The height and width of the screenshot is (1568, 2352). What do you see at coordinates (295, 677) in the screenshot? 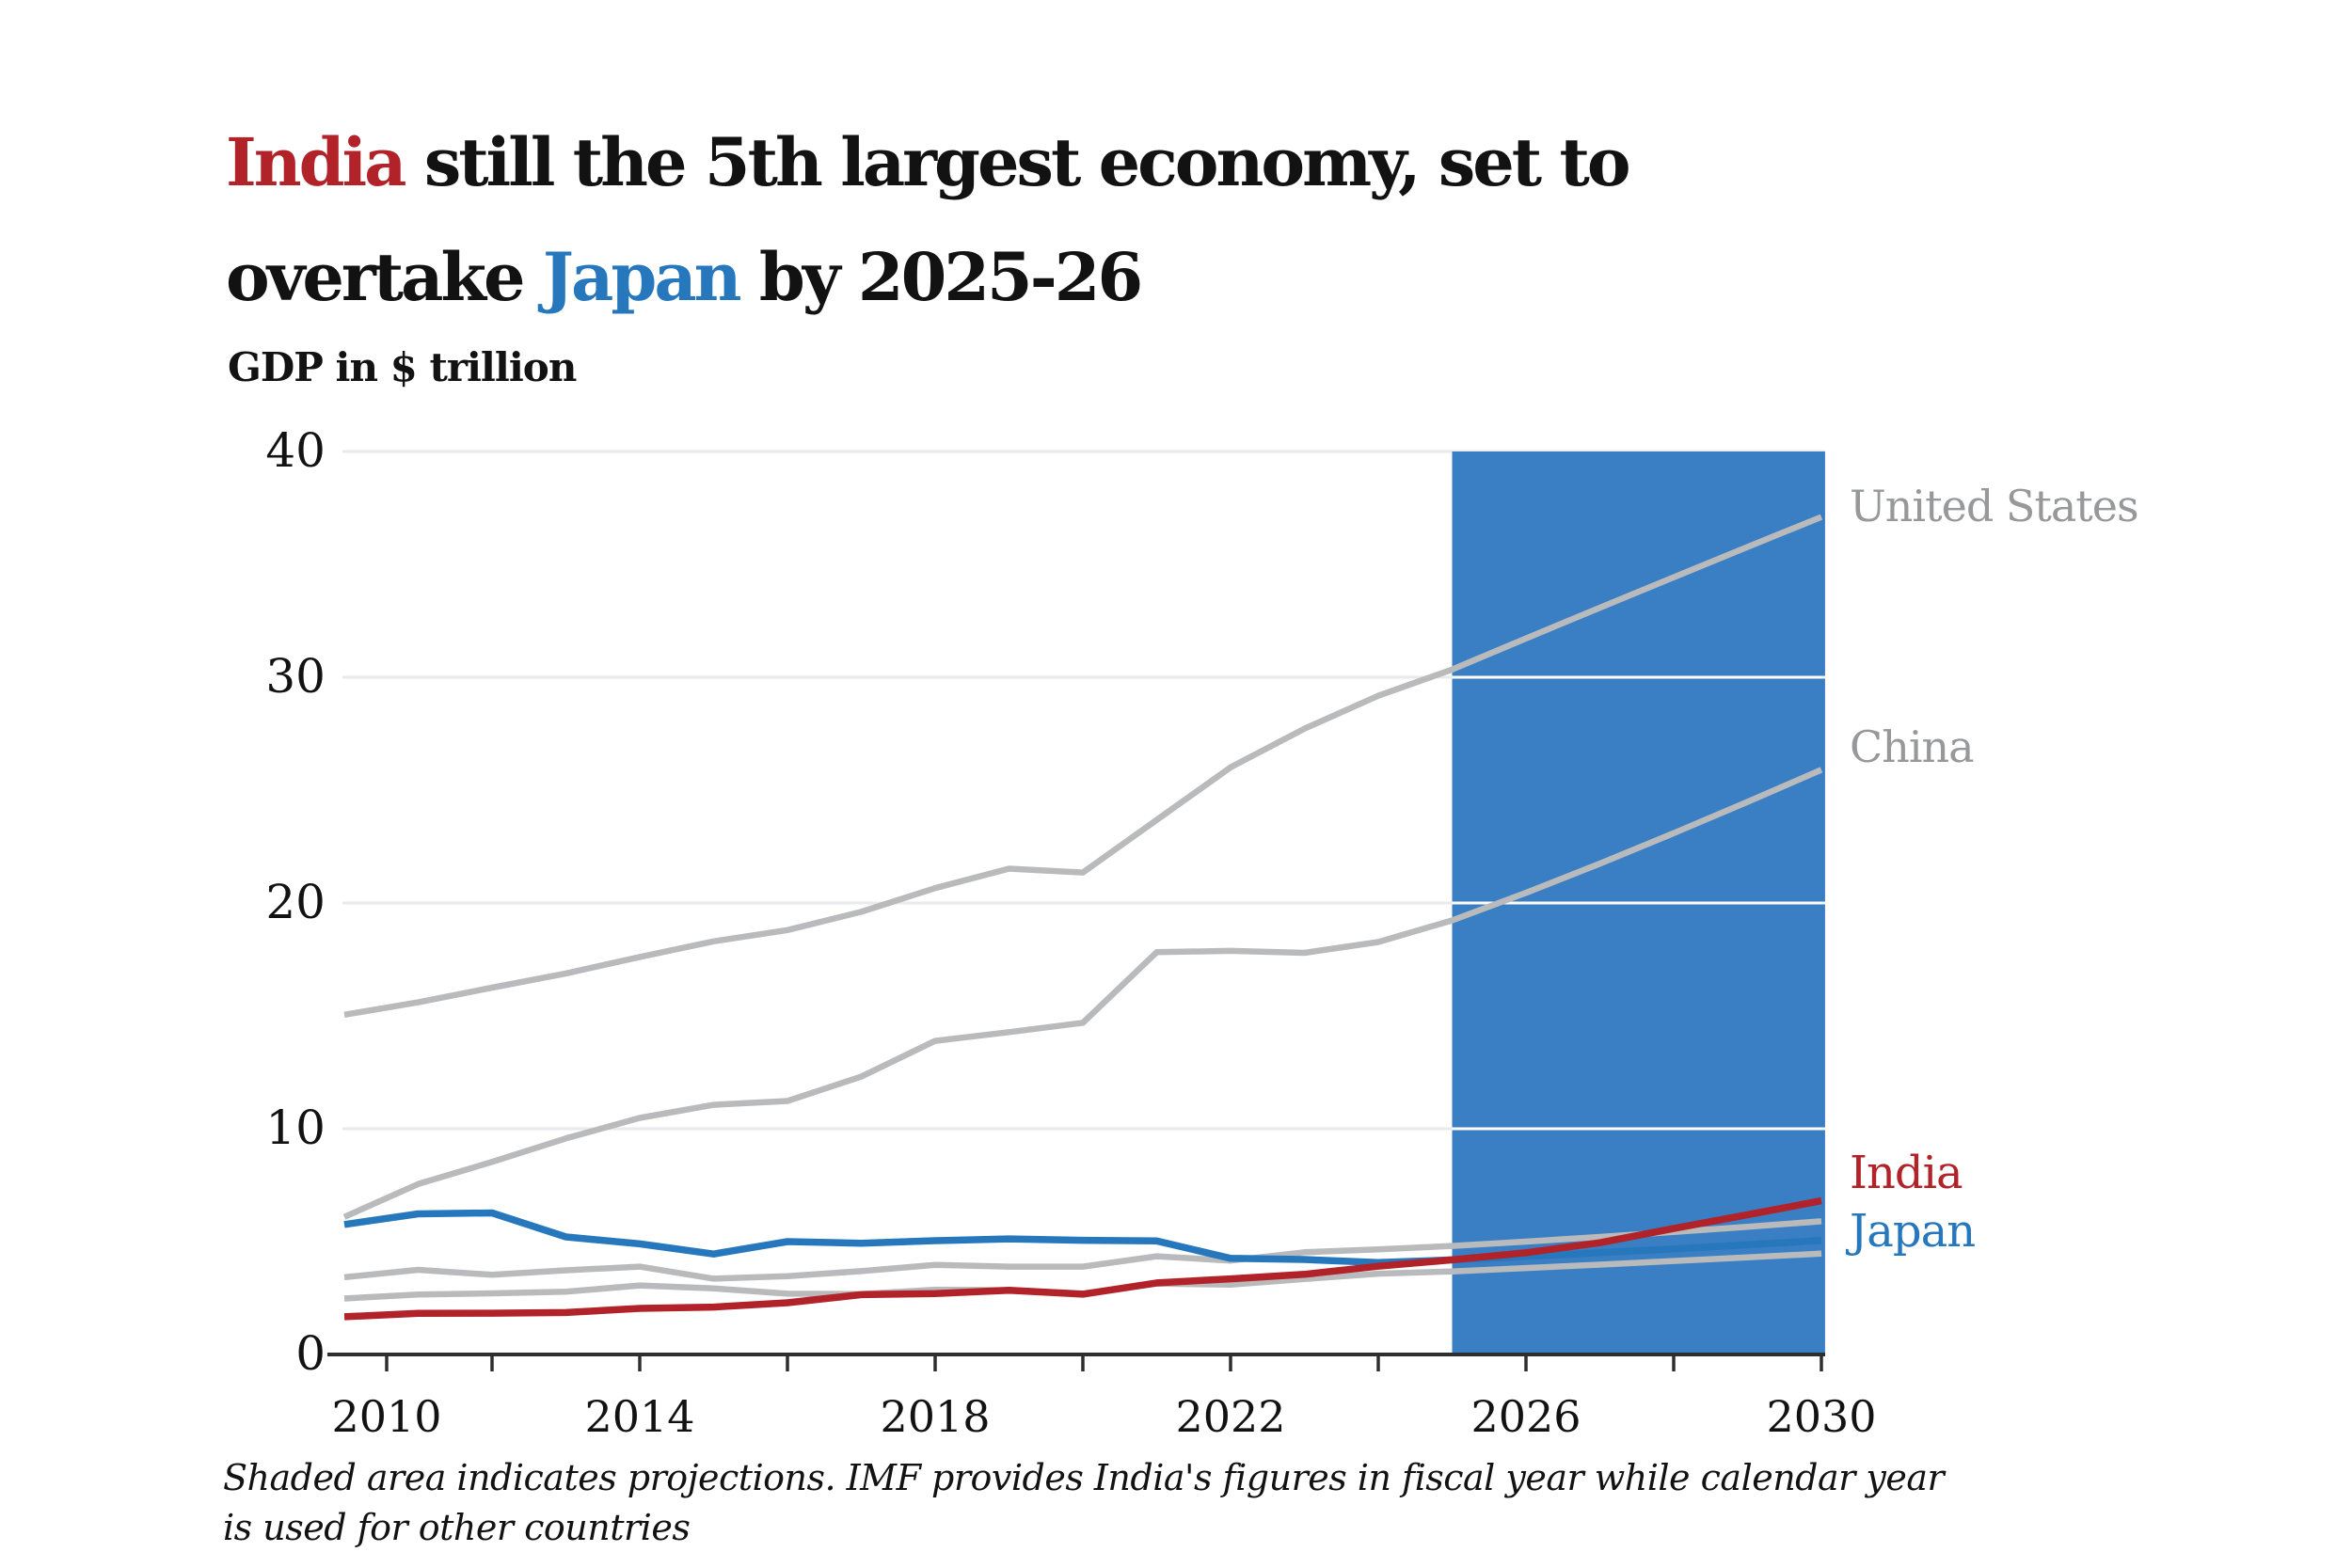
I see `y-tick-label-30: 30` at bounding box center [295, 677].